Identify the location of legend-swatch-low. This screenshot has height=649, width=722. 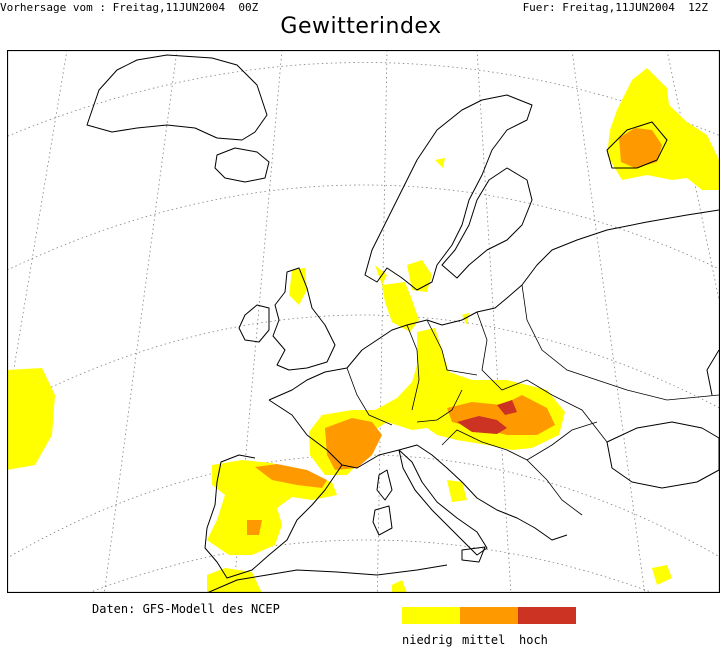
(431, 615).